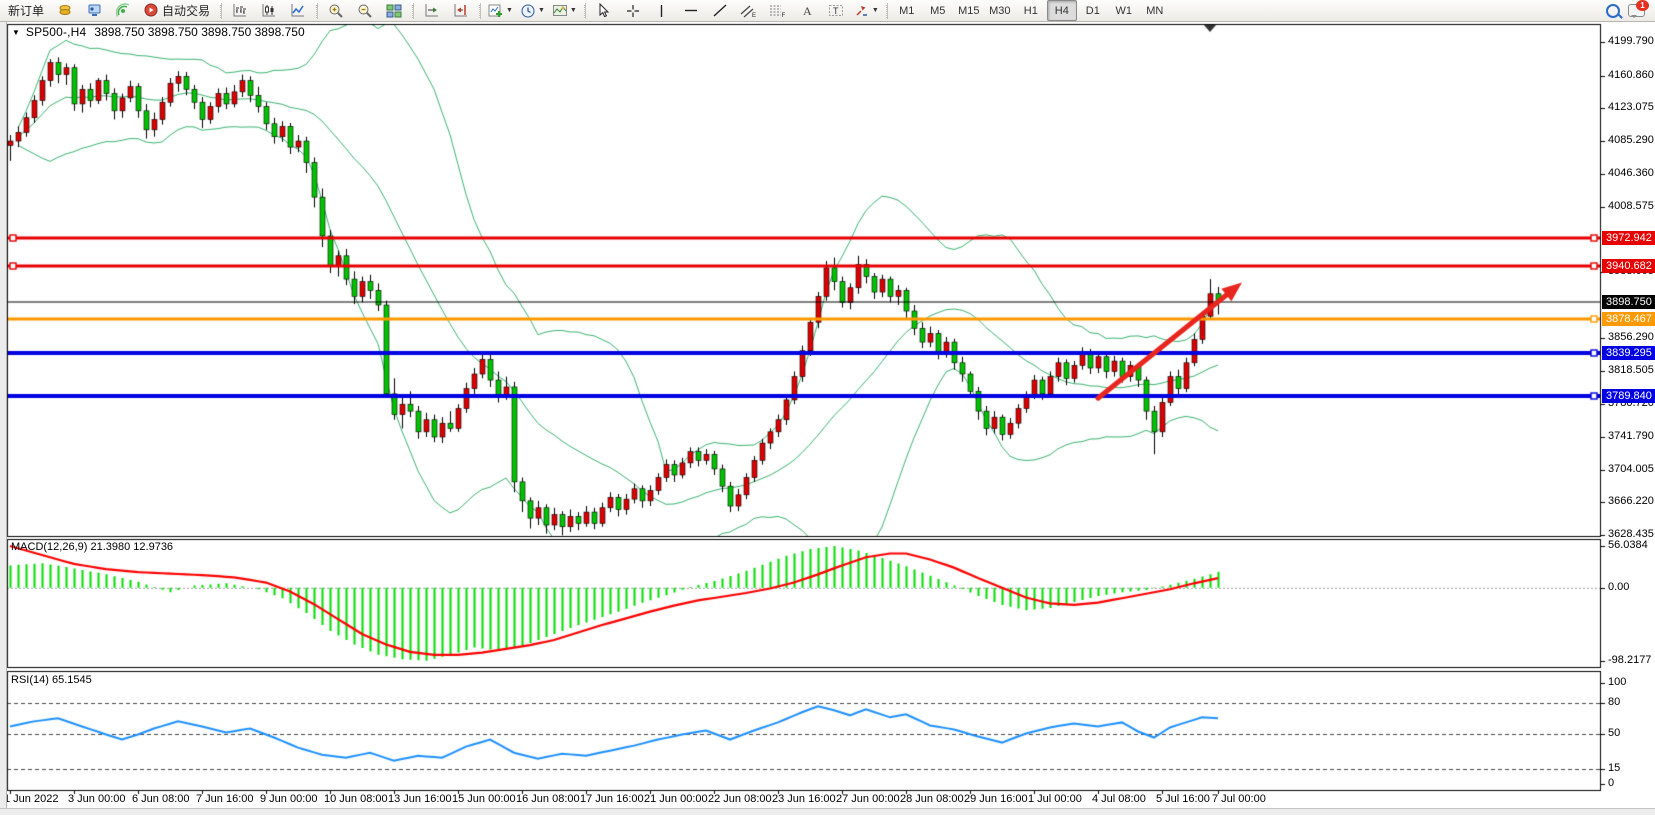 The height and width of the screenshot is (815, 1655). I want to click on arrows-icon: ▼, so click(866, 10).